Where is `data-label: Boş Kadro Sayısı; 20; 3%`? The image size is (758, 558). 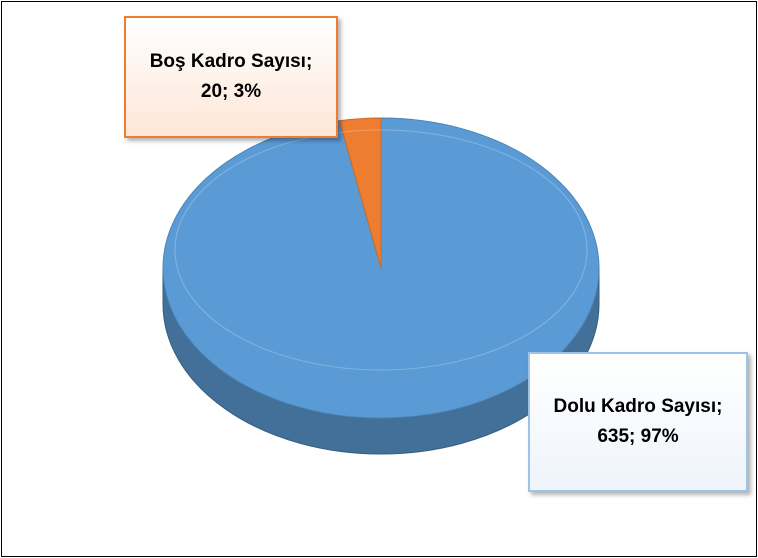 data-label: Boş Kadro Sayısı; 20; 3% is located at coordinates (231, 77).